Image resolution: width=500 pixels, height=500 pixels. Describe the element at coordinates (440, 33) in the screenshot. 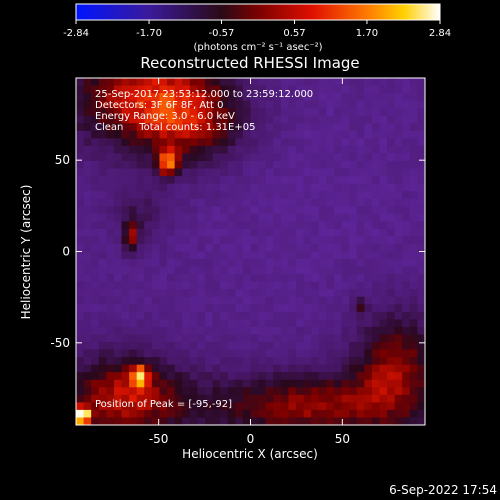

I see `colorbar-tick-label: 2.84` at that location.